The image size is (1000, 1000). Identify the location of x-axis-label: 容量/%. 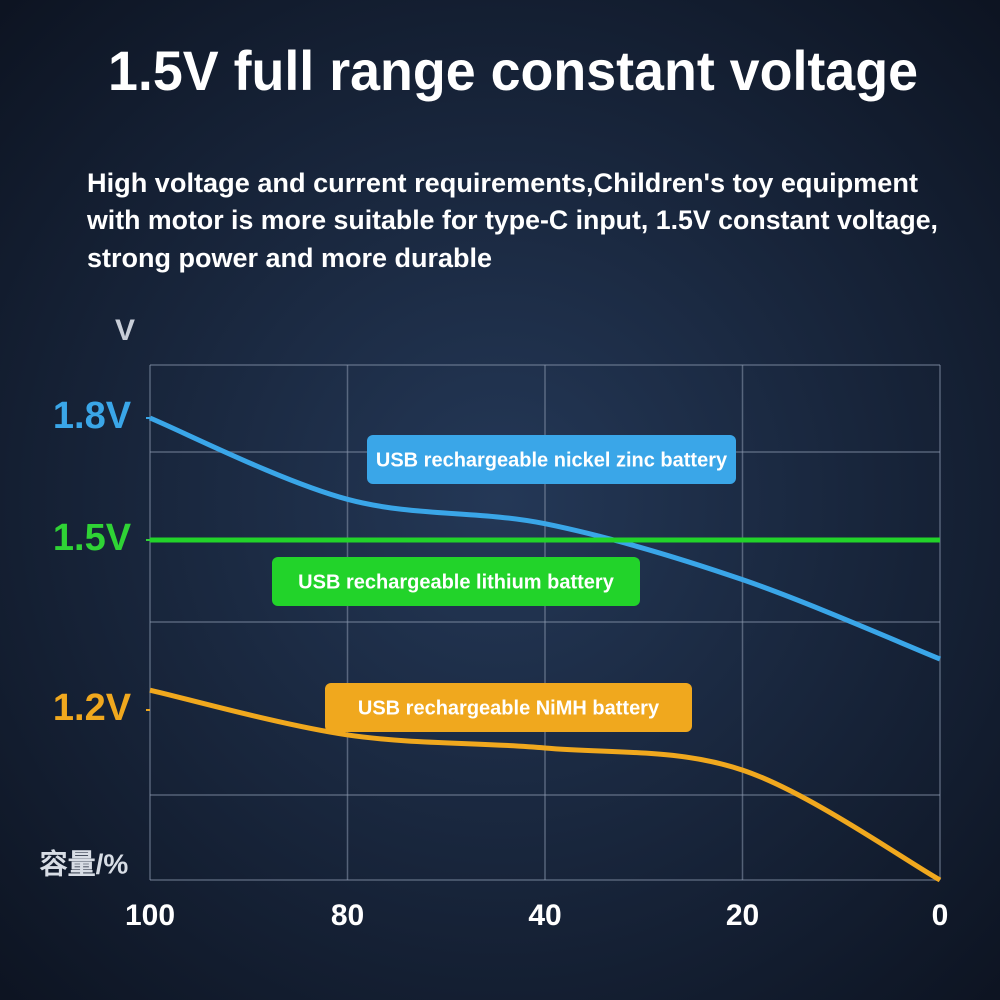
(84, 863).